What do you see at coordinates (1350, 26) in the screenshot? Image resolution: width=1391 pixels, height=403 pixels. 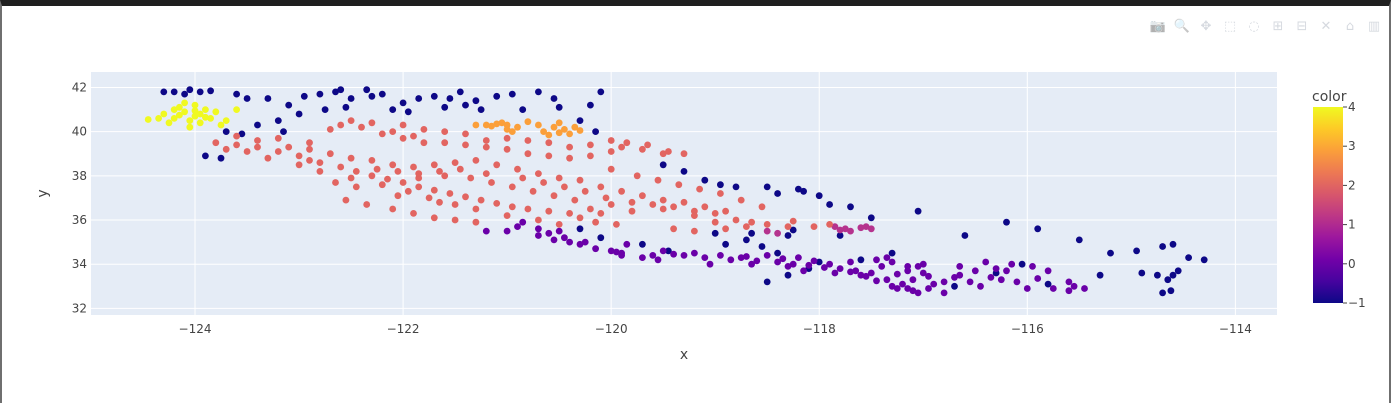 I see `reset-axes-icon: ⌂` at bounding box center [1350, 26].